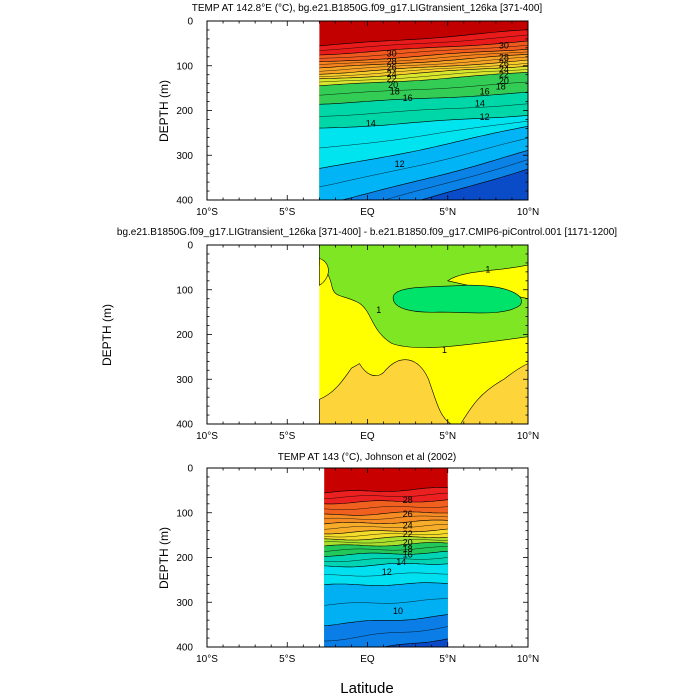 This screenshot has width=700, height=700. I want to click on panel-3-y-axis-label: DEPTH (m), so click(164, 558).